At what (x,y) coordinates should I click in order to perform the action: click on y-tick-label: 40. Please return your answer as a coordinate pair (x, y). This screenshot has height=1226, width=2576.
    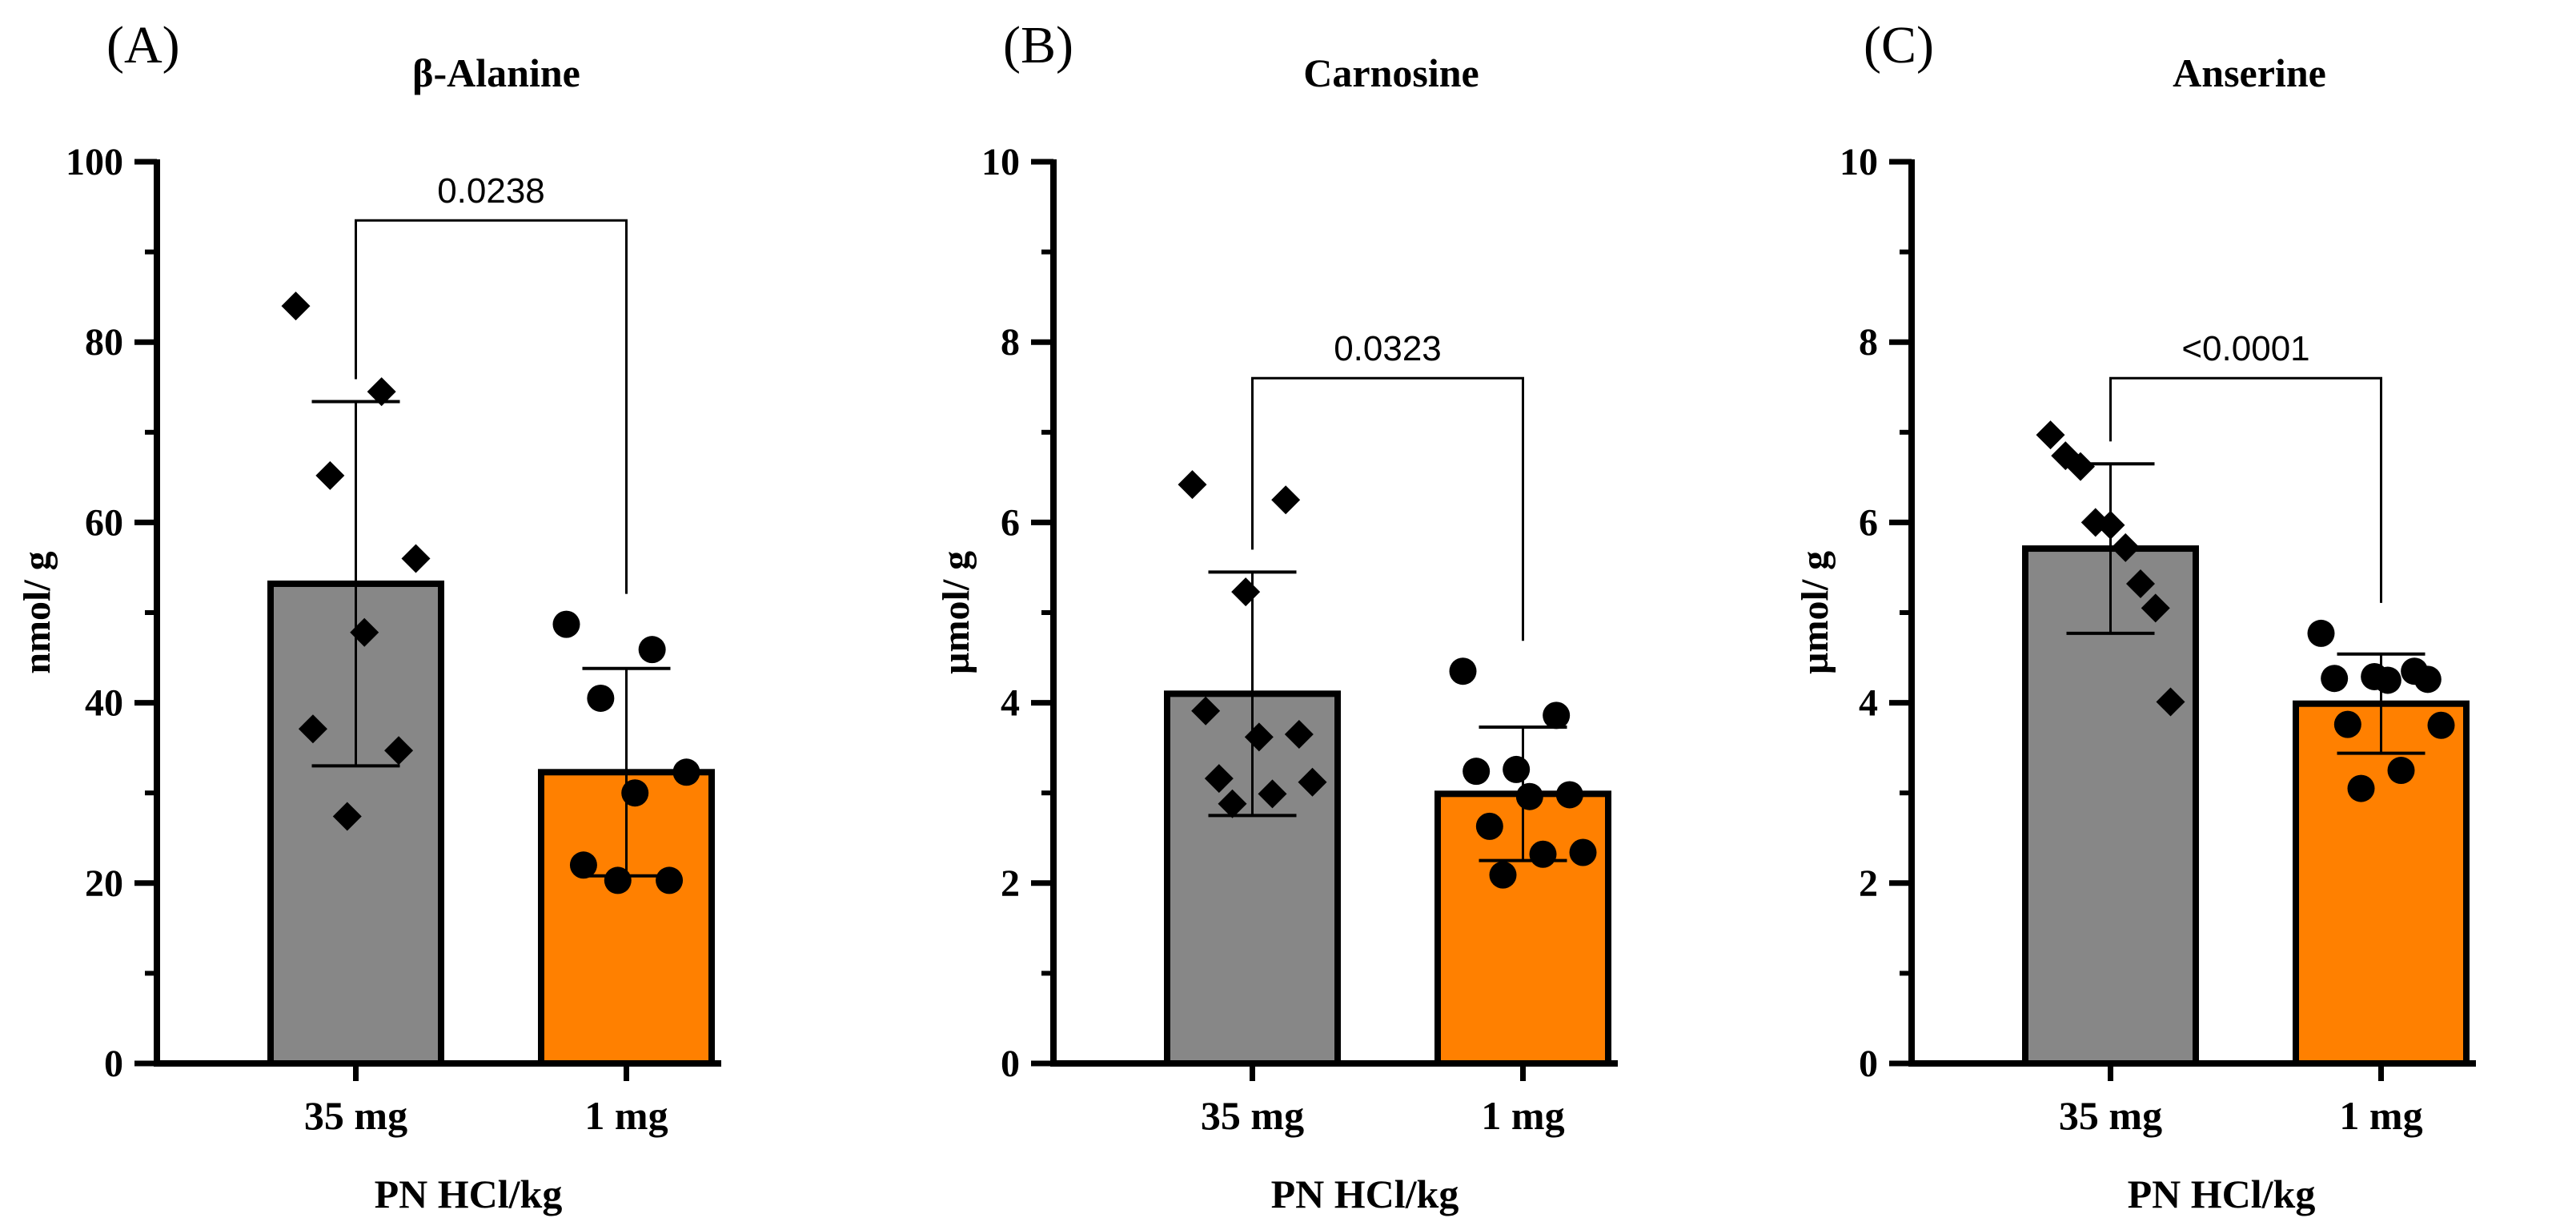
    Looking at the image, I should click on (104, 703).